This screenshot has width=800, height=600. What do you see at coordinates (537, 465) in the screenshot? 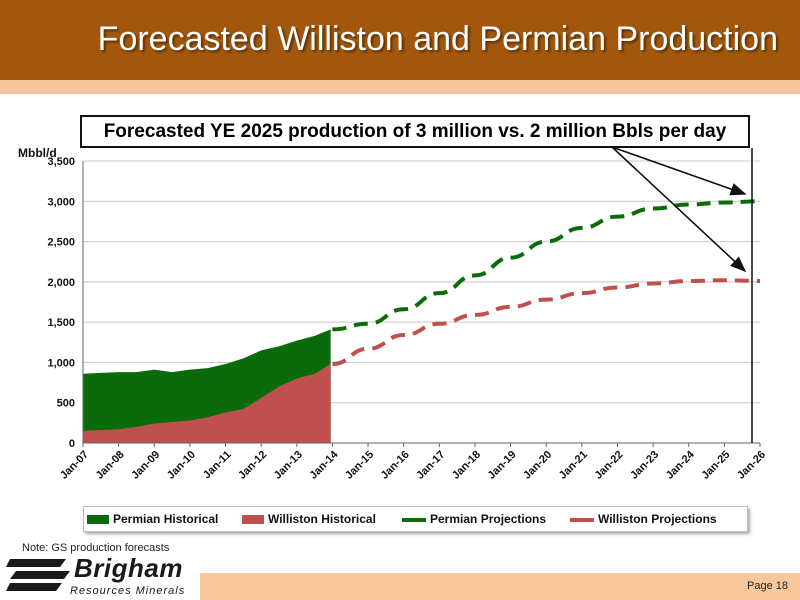
I see `x-tick-label: Jan-20` at bounding box center [537, 465].